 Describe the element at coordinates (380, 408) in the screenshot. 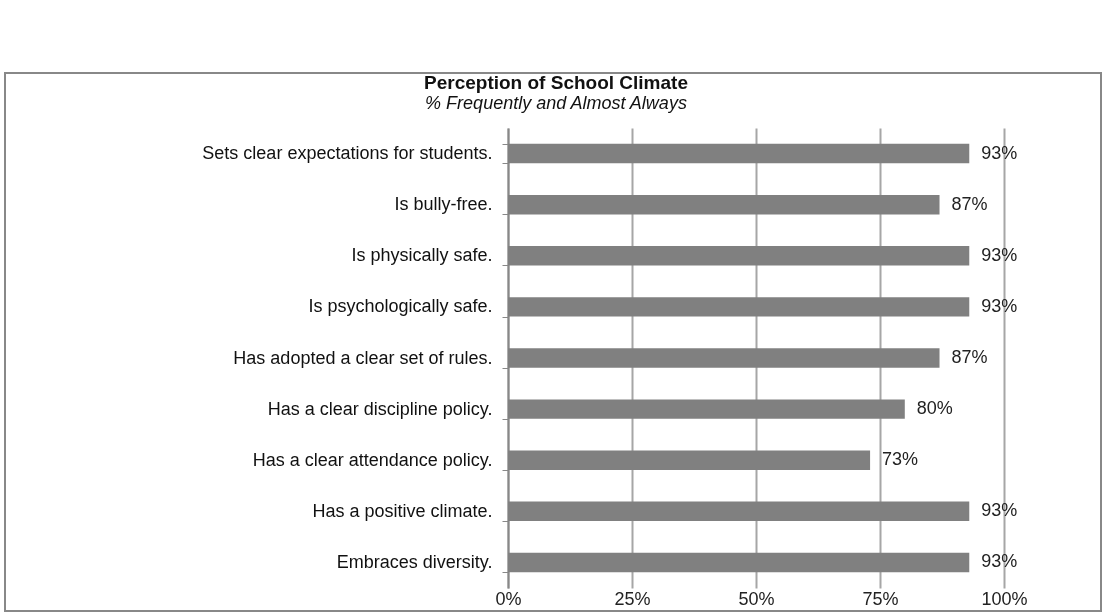

I see `y-tick-label: Has a clear discipline policy.` at that location.